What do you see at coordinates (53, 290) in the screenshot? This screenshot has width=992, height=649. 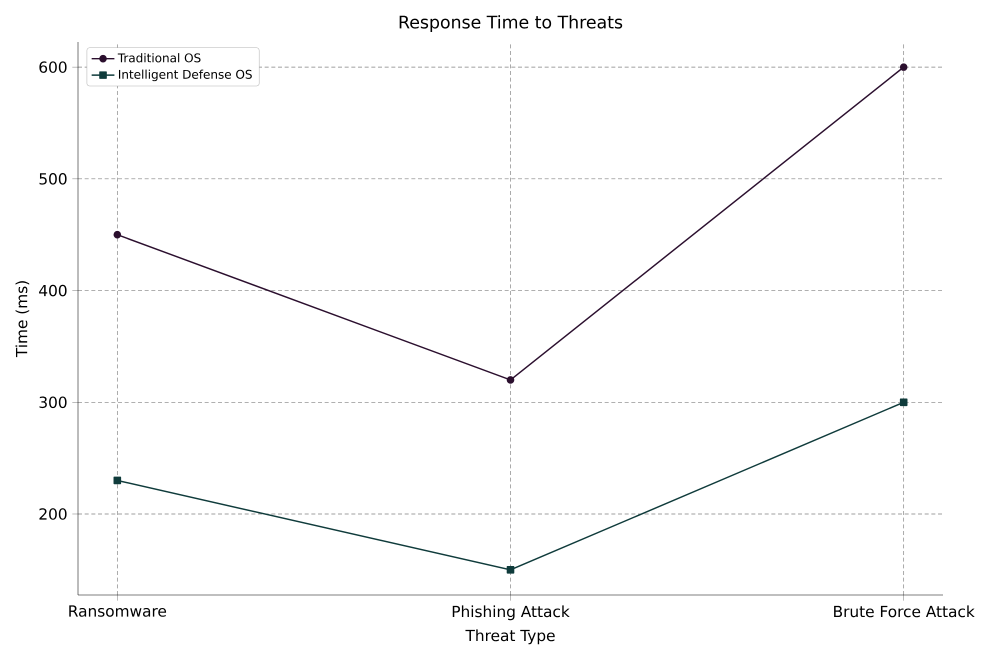 I see `y-tick-label: 400` at bounding box center [53, 290].